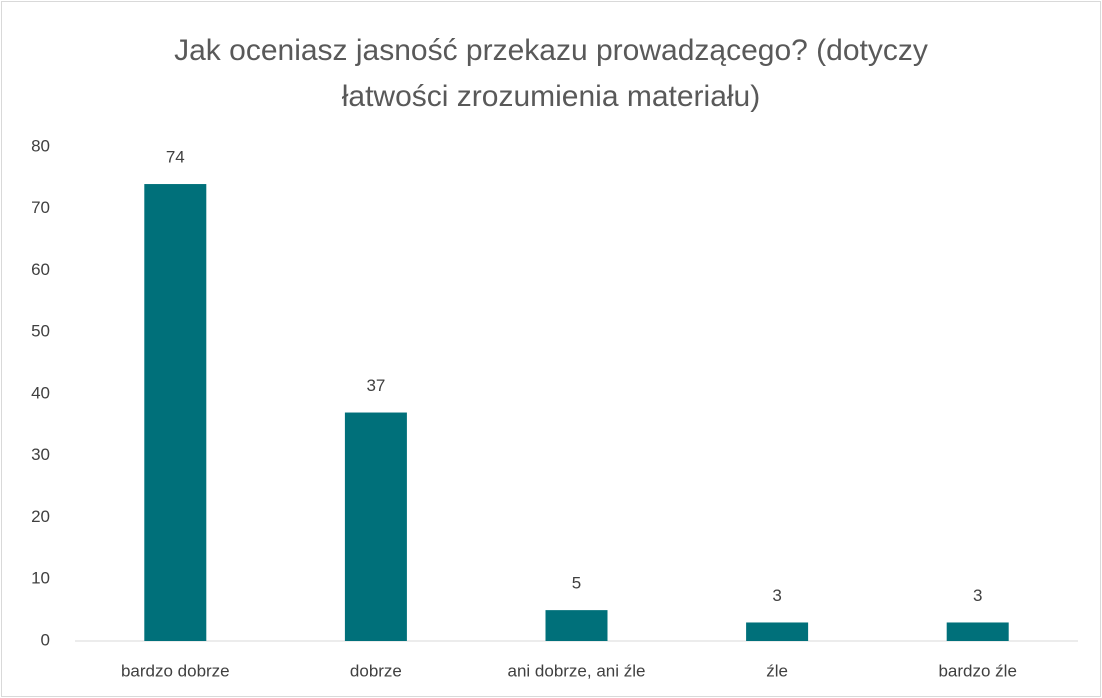 Image resolution: width=1102 pixels, height=698 pixels. Describe the element at coordinates (40, 392) in the screenshot. I see `y-tick-label: 40` at that location.